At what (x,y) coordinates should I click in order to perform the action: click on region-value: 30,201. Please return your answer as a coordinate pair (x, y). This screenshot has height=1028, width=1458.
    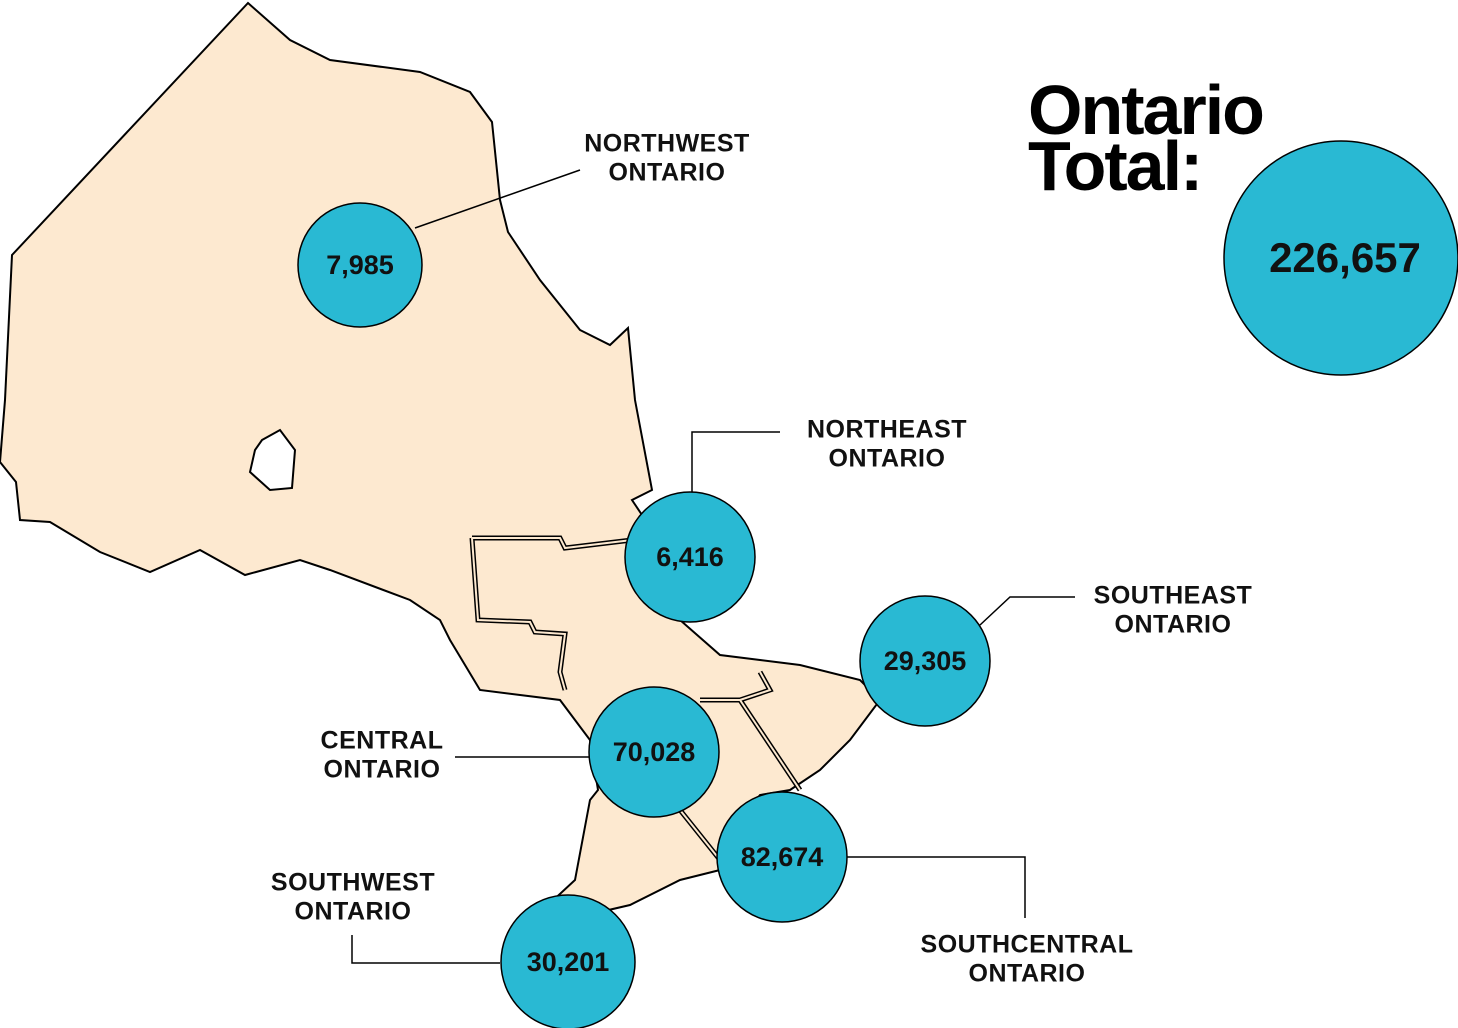
    Looking at the image, I should click on (568, 962).